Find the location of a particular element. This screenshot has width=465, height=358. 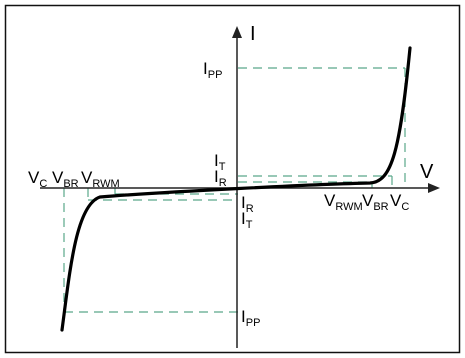

voltage-axis-arrow is located at coordinates (434, 188).